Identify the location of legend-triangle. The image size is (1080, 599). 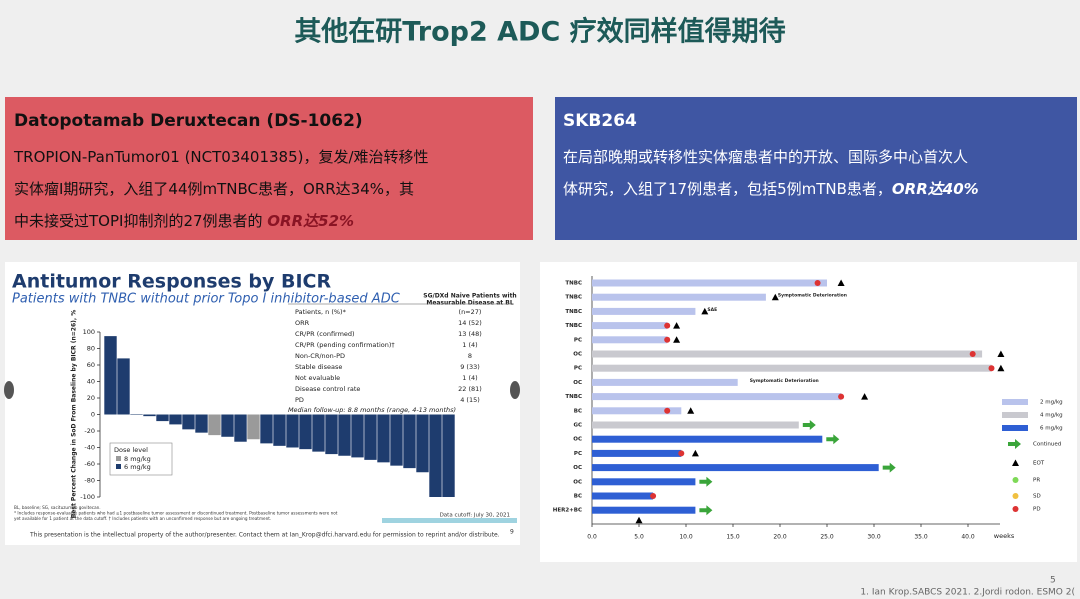
(1015, 462).